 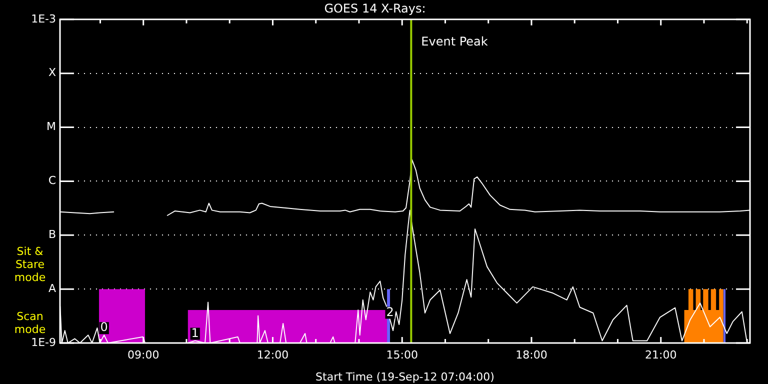 What do you see at coordinates (51, 127) in the screenshot?
I see `y-tick-label: M` at bounding box center [51, 127].